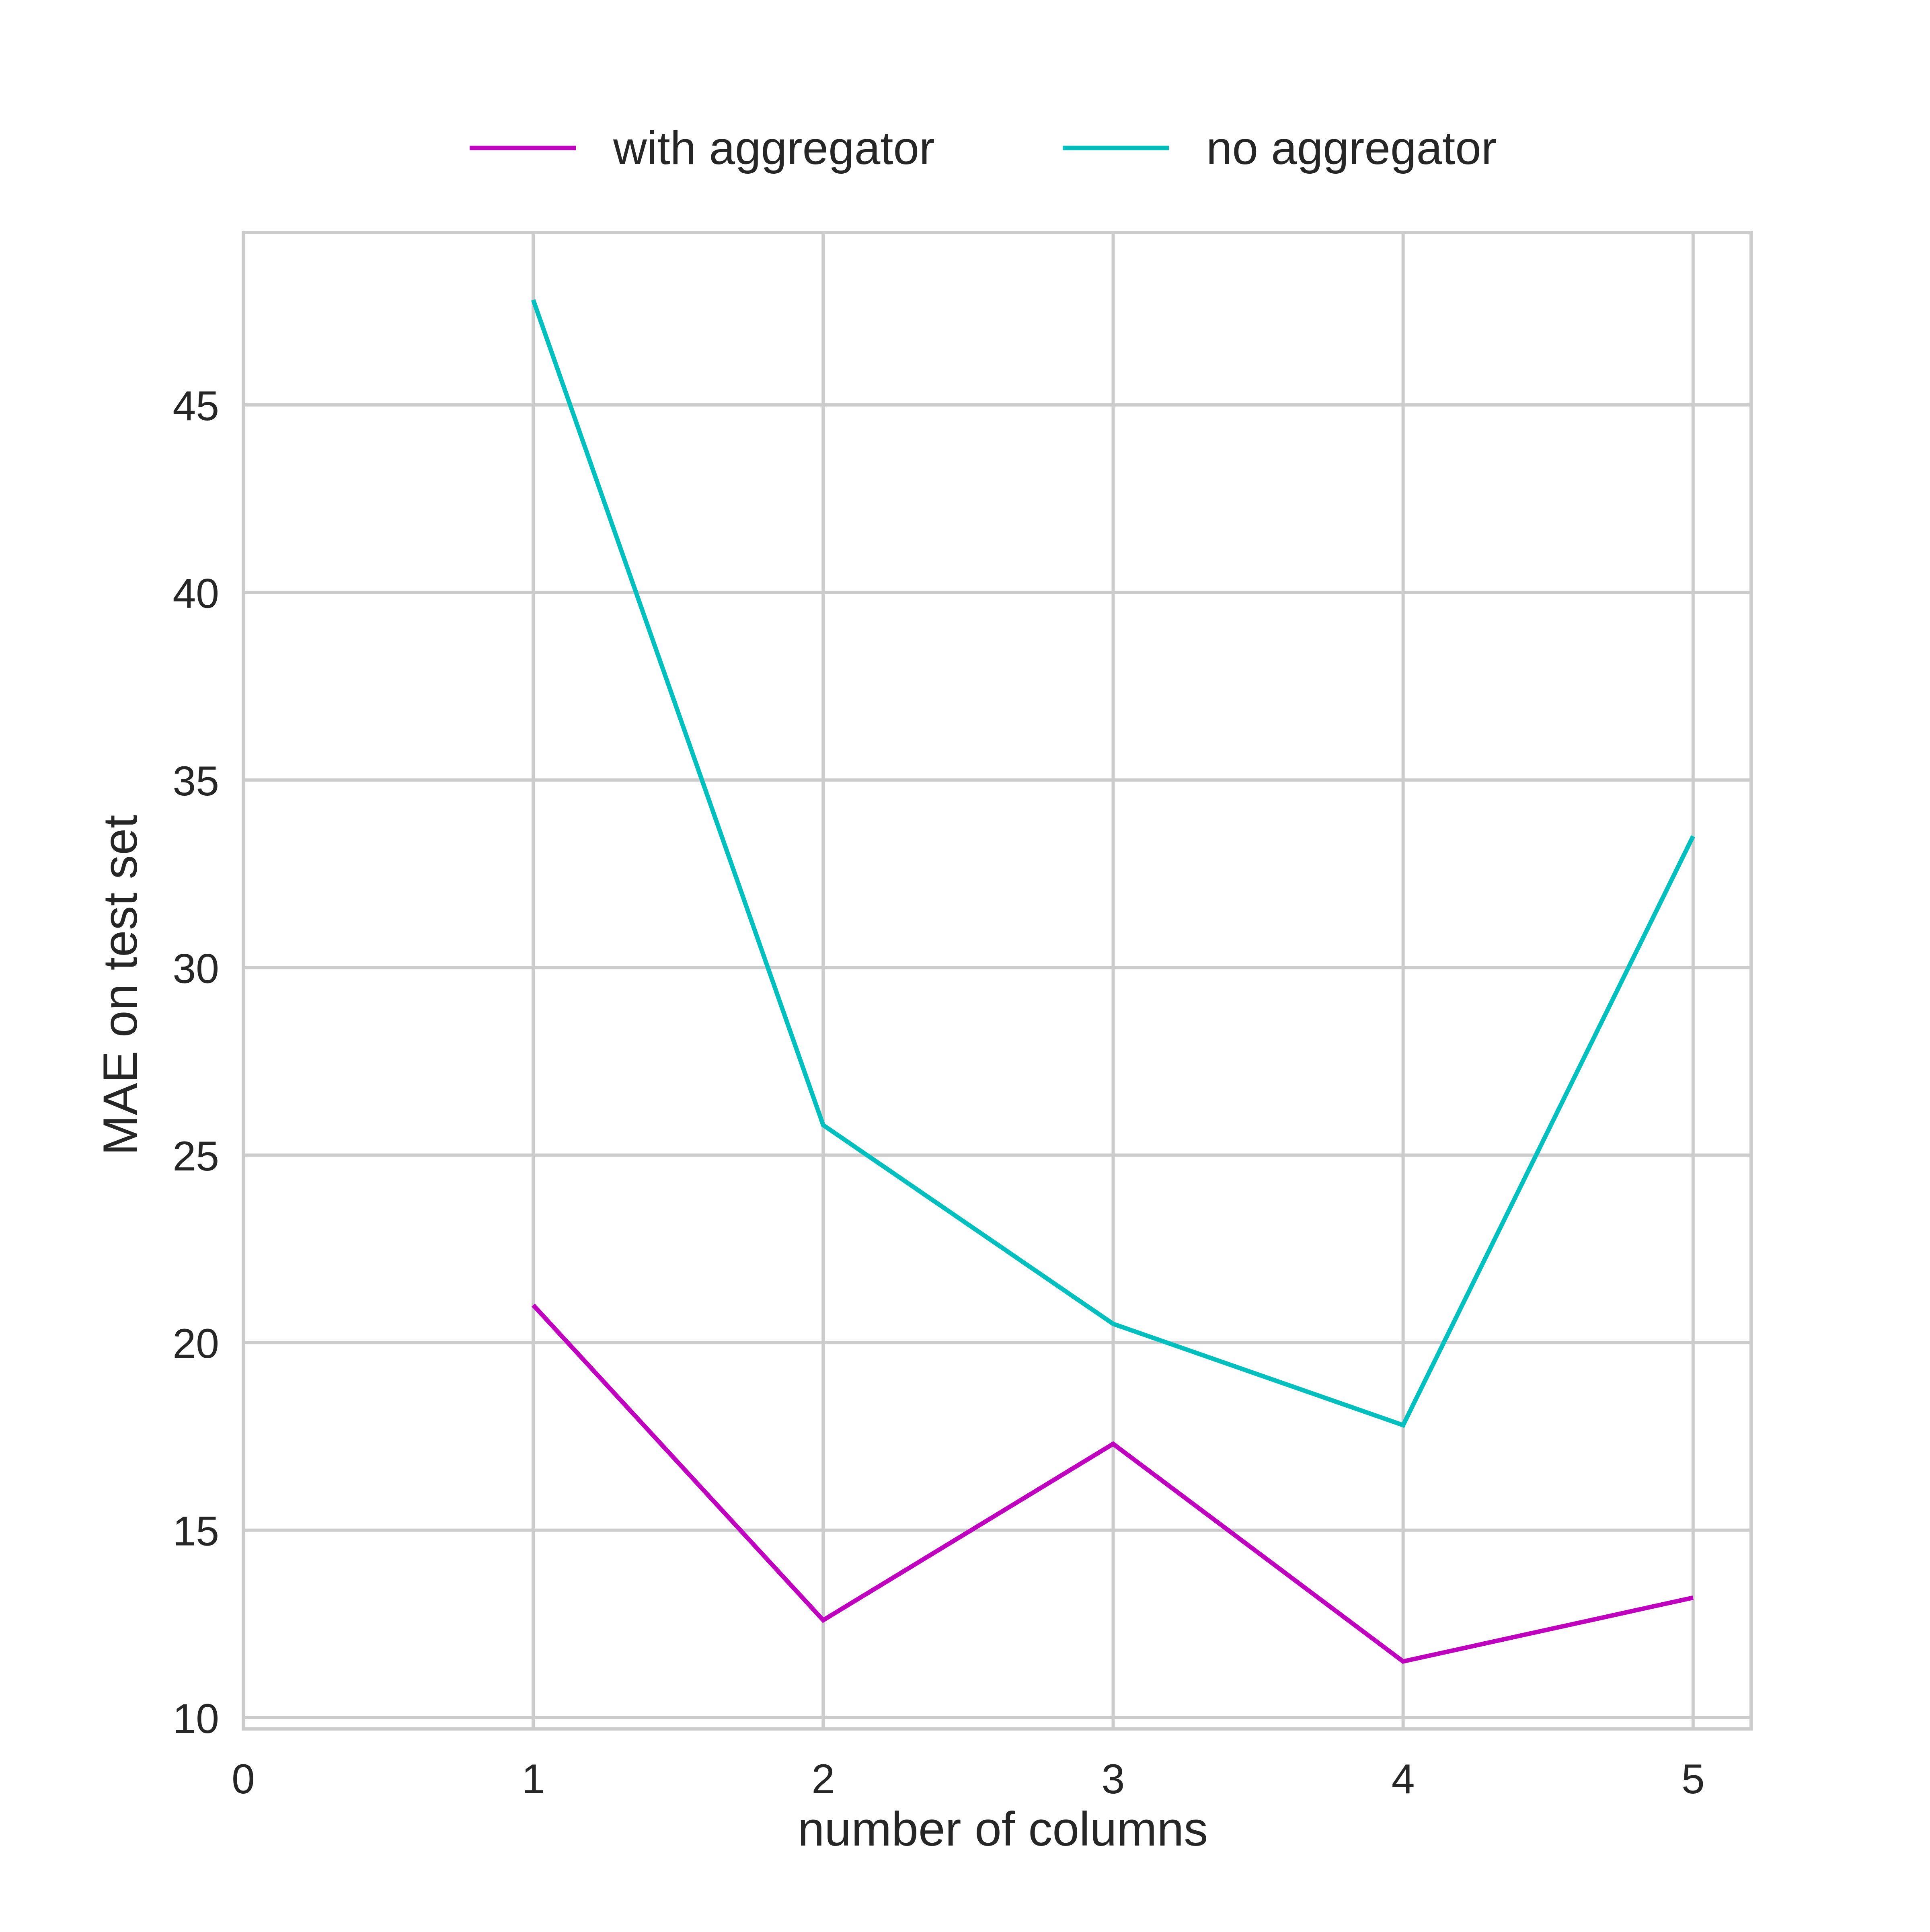 This screenshot has width=1930, height=1932. Describe the element at coordinates (120, 985) in the screenshot. I see `y-axis-label: MAE on test set` at that location.